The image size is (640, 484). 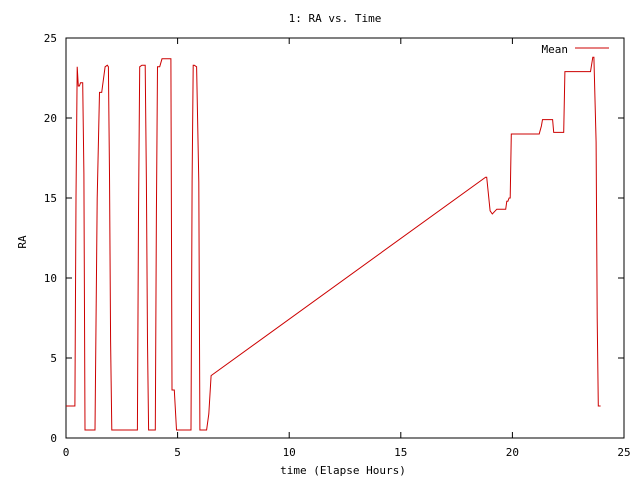 What do you see at coordinates (512, 452) in the screenshot?
I see `x-tick-label: 20` at bounding box center [512, 452].